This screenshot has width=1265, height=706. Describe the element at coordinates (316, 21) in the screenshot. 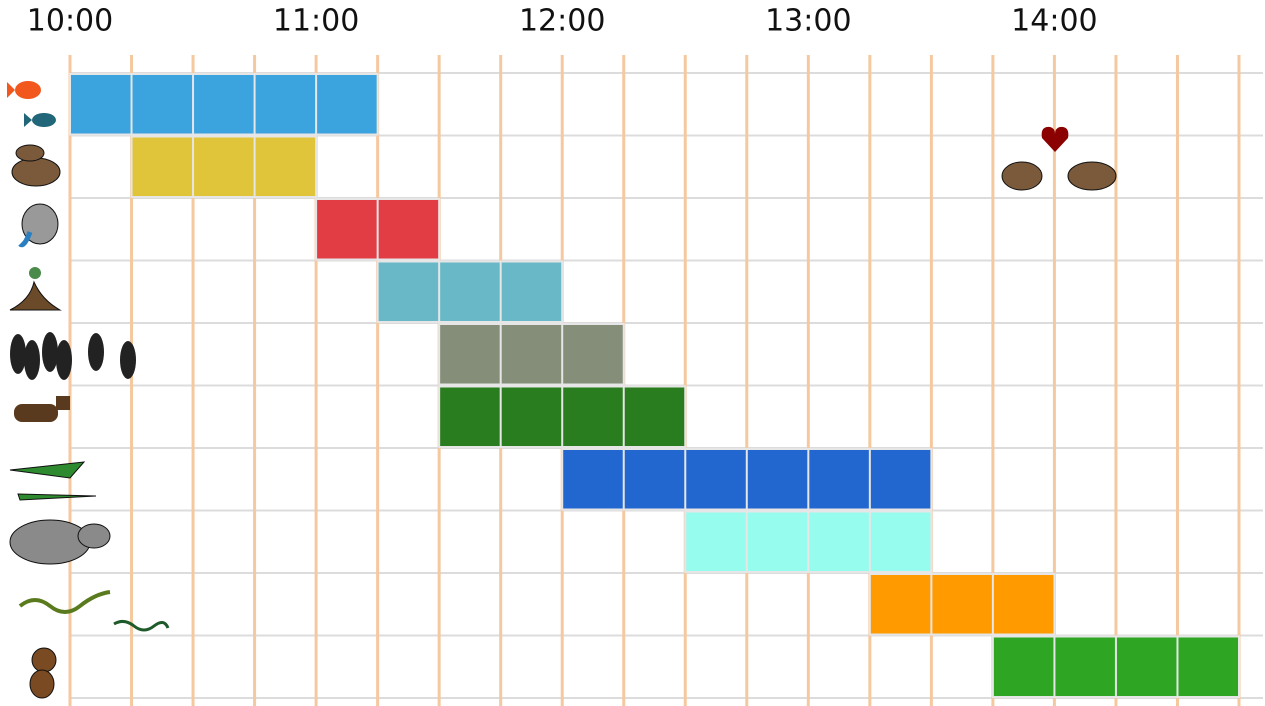

I see `x-tick-label: 11:00` at that location.